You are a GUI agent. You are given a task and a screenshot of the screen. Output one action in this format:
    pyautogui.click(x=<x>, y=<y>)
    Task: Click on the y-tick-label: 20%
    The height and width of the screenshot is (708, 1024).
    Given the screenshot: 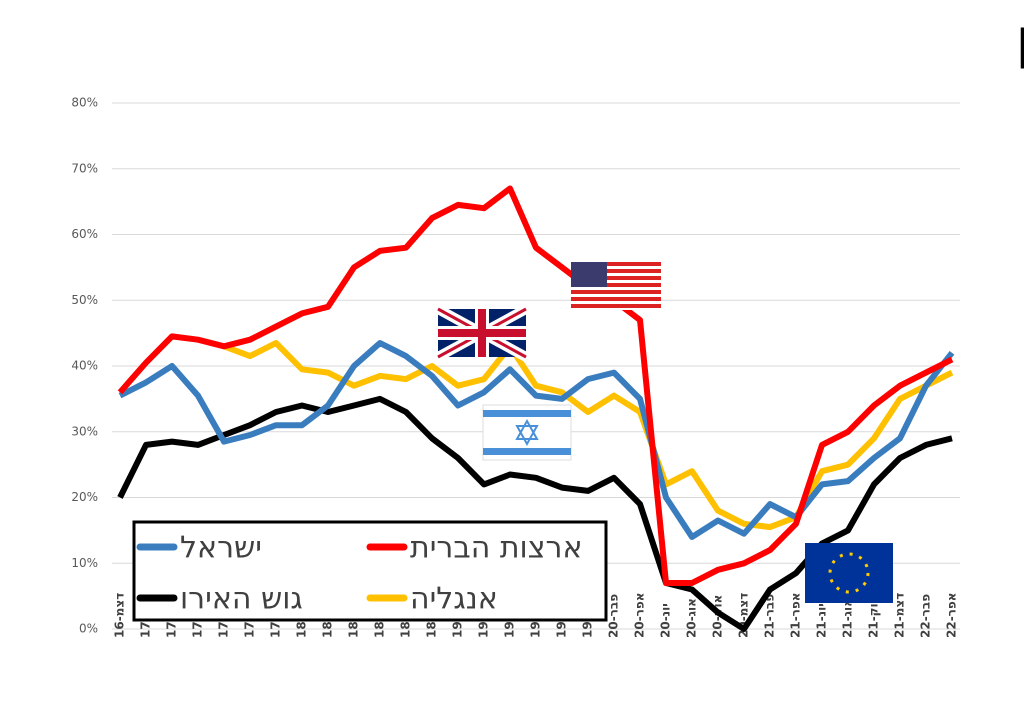 What is the action you would take?
    pyautogui.click(x=84, y=497)
    